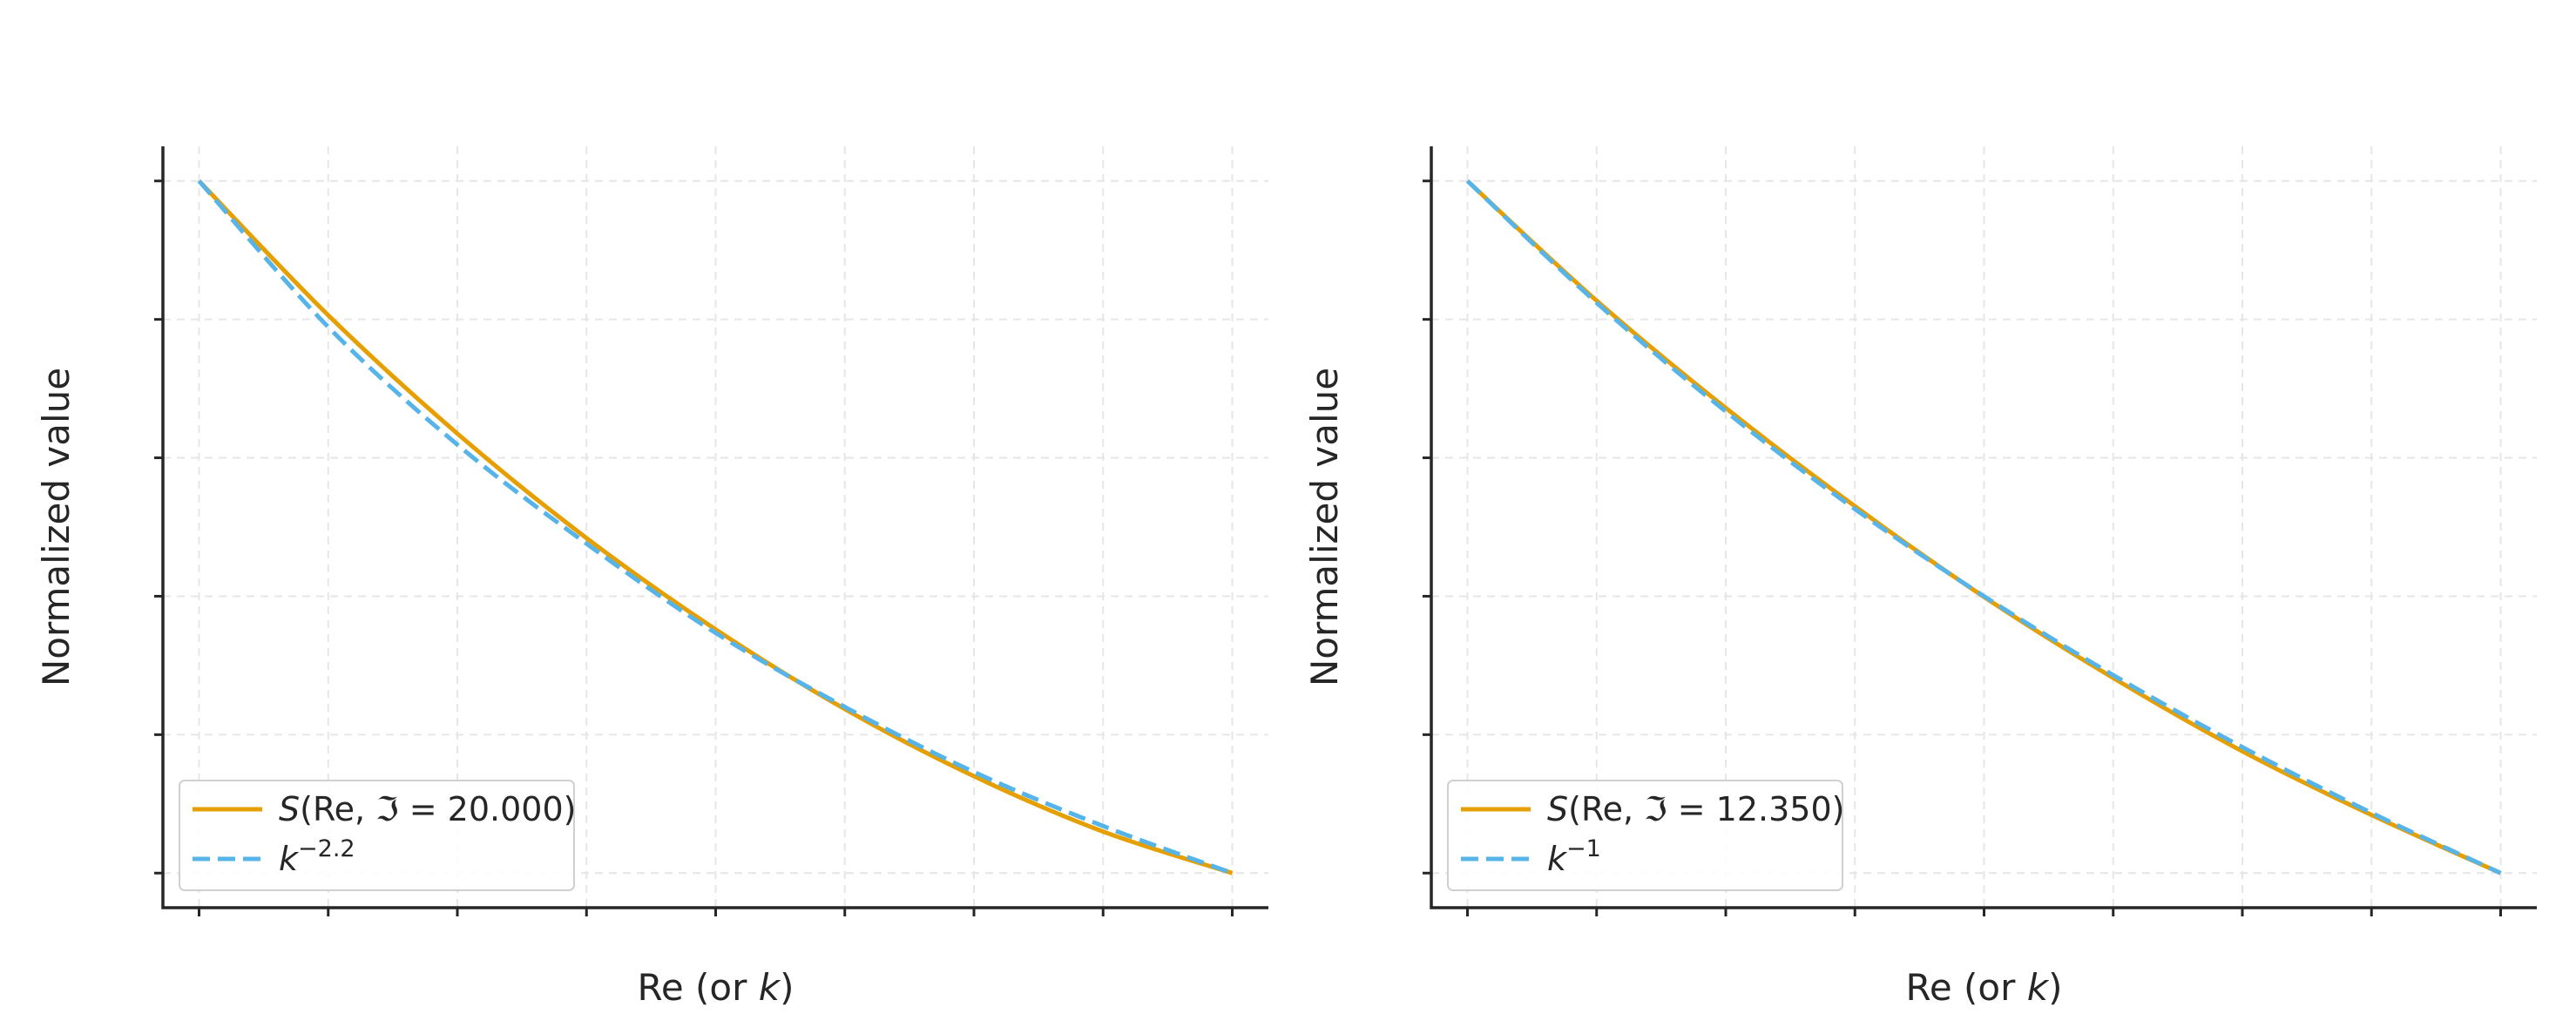 This screenshot has height=1034, width=2576. What do you see at coordinates (317, 856) in the screenshot?
I see `legend-label: k−2.2` at bounding box center [317, 856].